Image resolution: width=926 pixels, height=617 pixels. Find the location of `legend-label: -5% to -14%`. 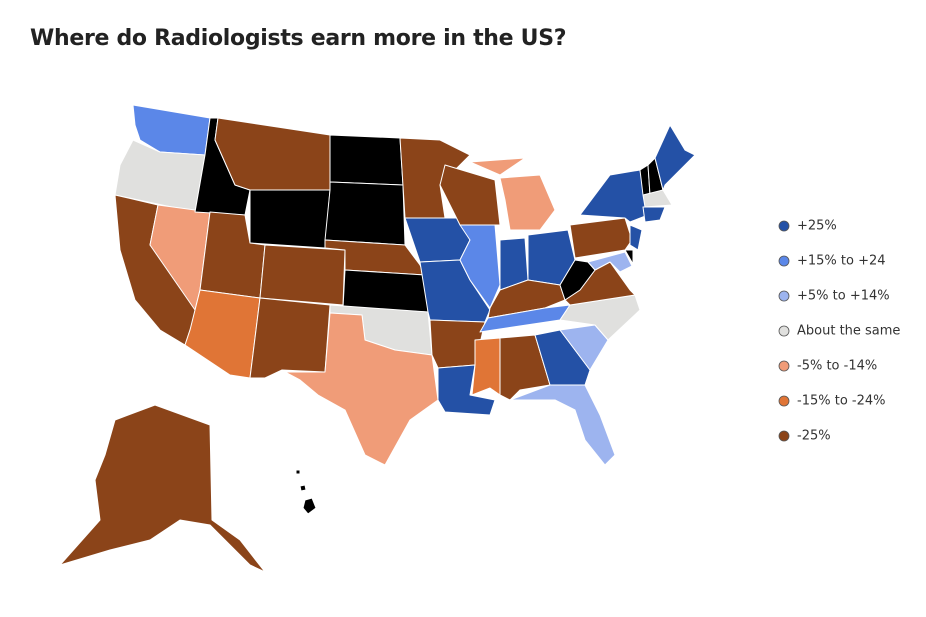

legend-label: -5% to -14% is located at coordinates (837, 366).